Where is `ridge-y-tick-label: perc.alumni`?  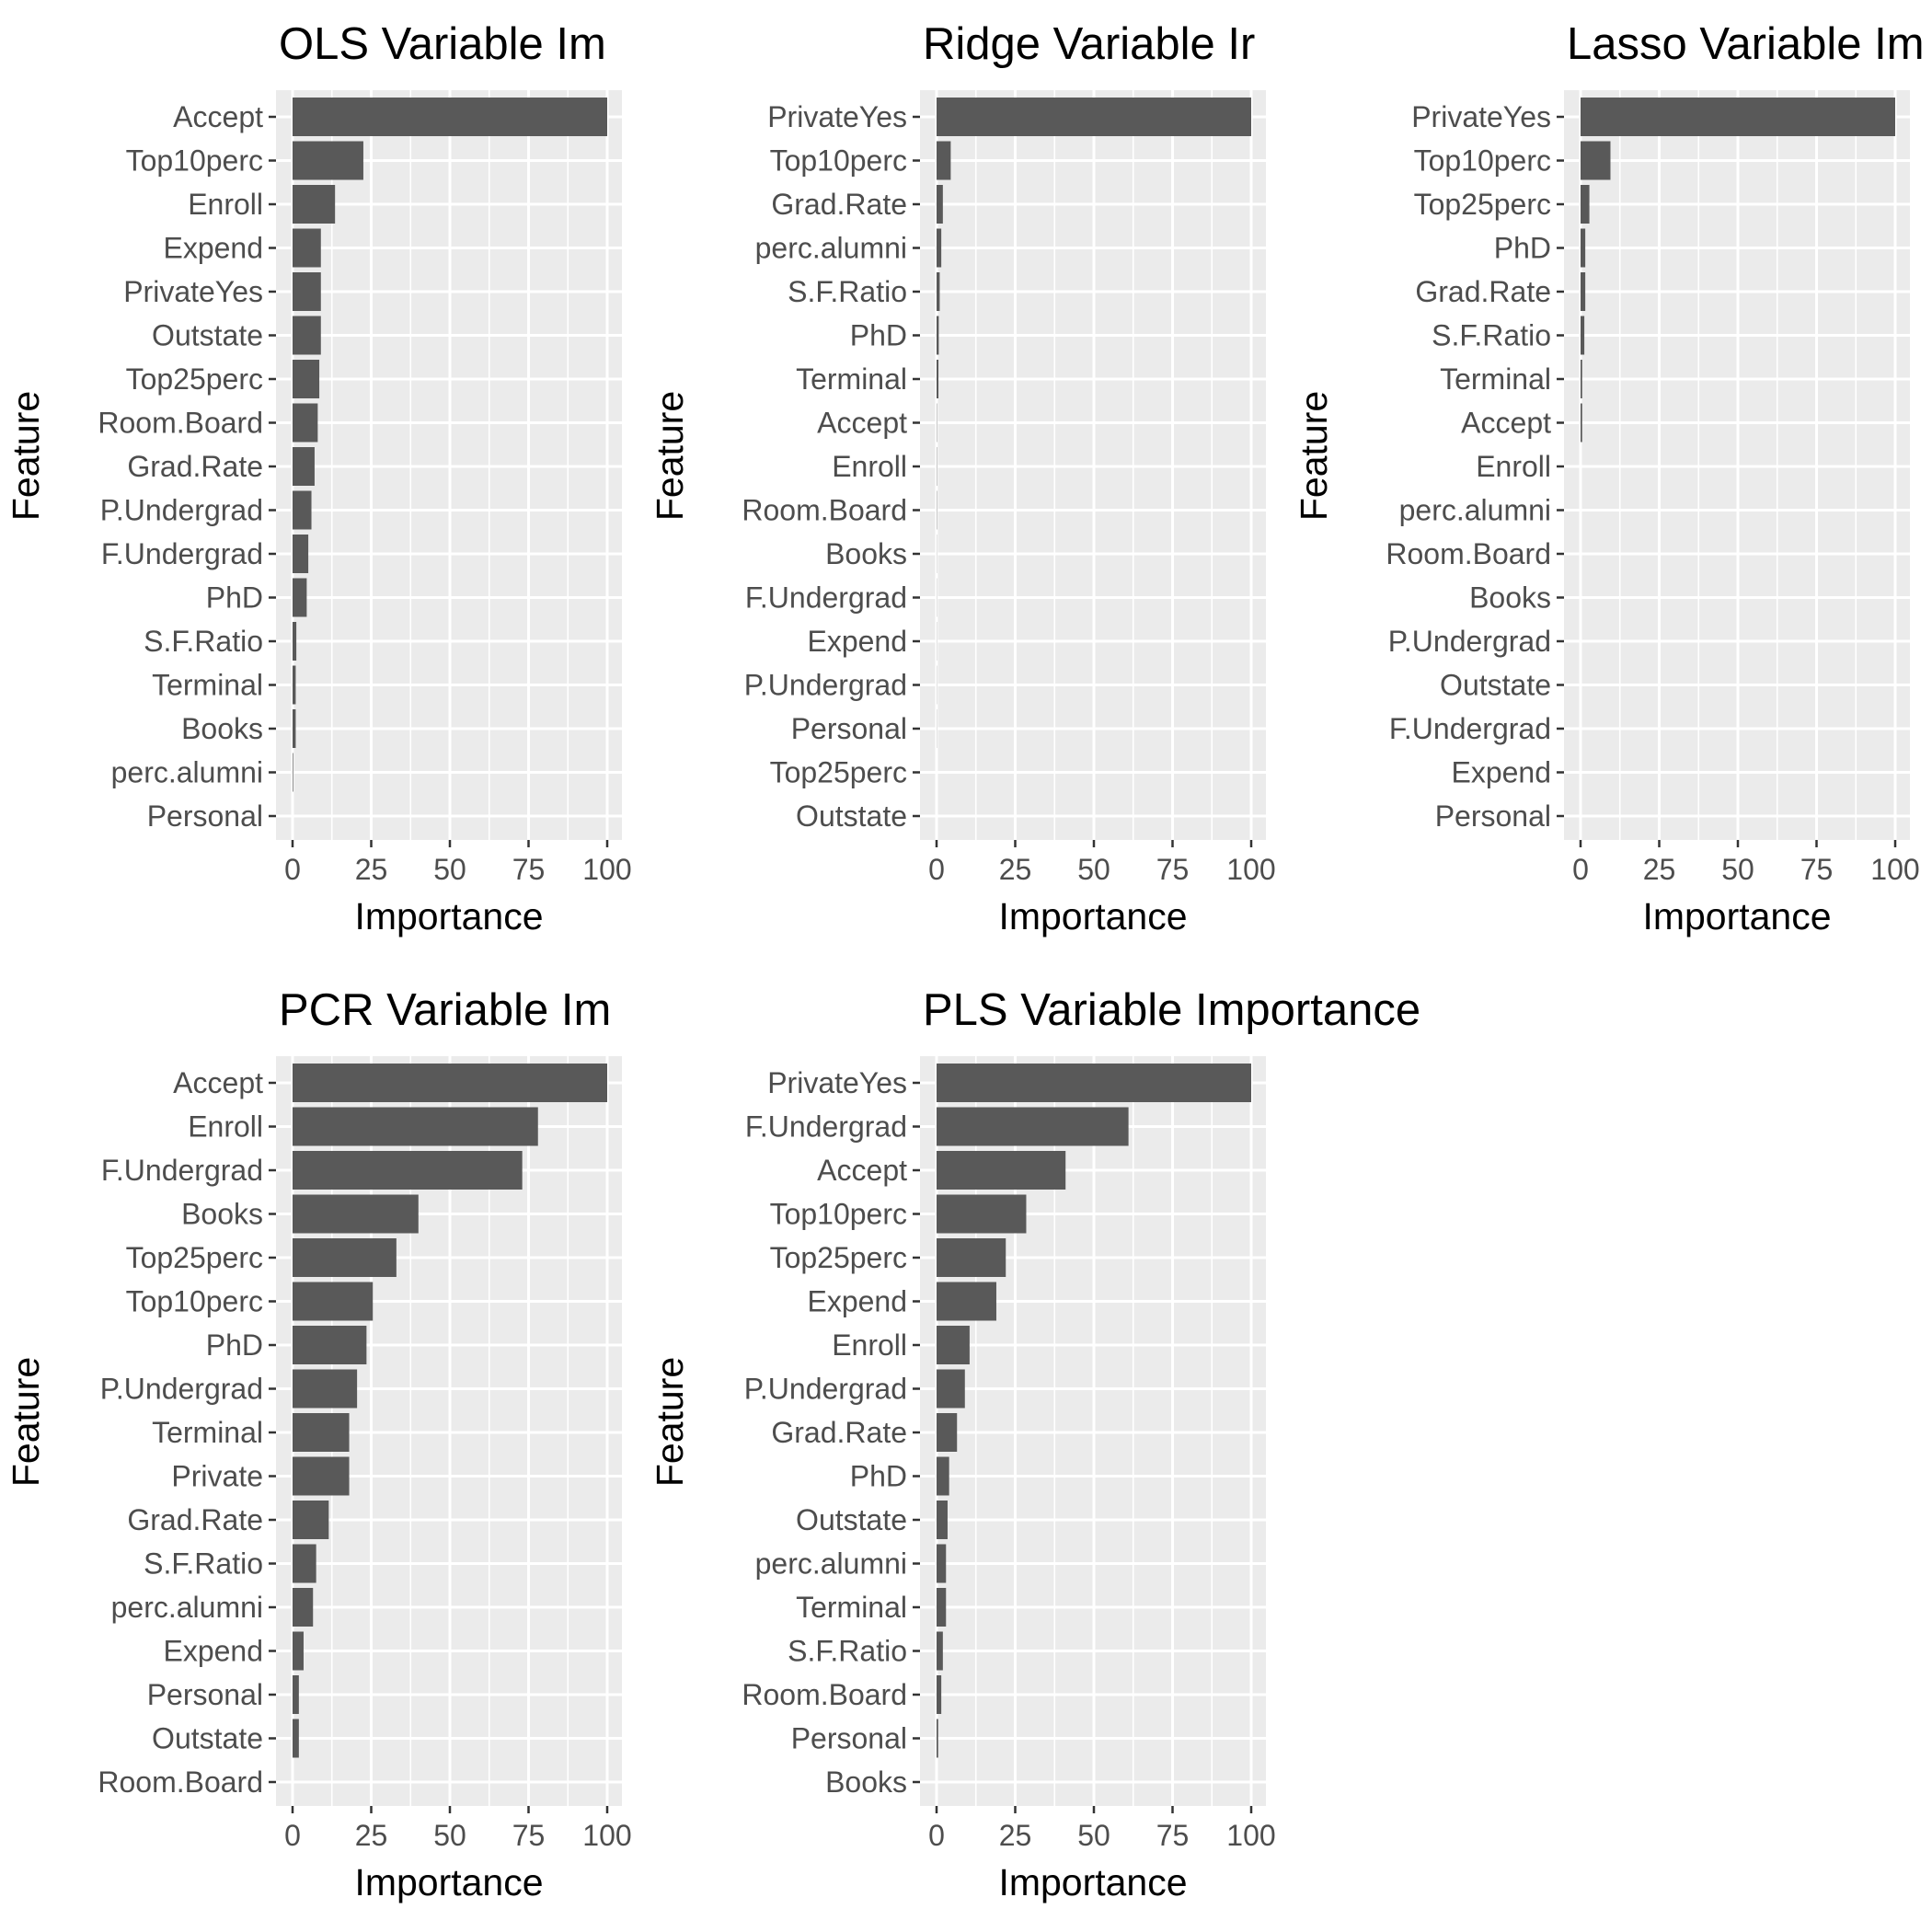
ridge-y-tick-label: perc.alumni is located at coordinates (831, 248).